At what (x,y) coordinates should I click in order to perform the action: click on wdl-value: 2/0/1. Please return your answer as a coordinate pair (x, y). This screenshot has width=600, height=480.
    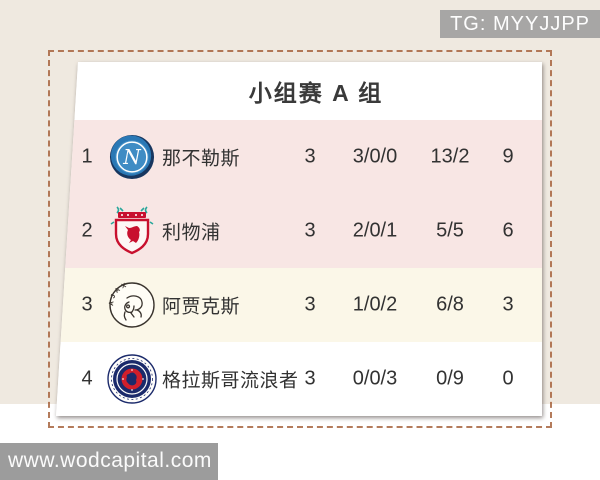
    Looking at the image, I should click on (375, 230).